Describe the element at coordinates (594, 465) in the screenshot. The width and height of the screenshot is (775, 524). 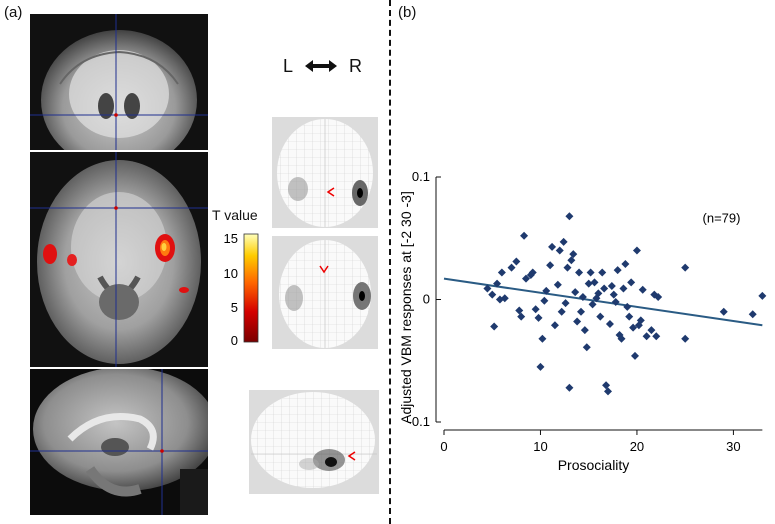
I see `x-axis-label: Prosociality` at that location.